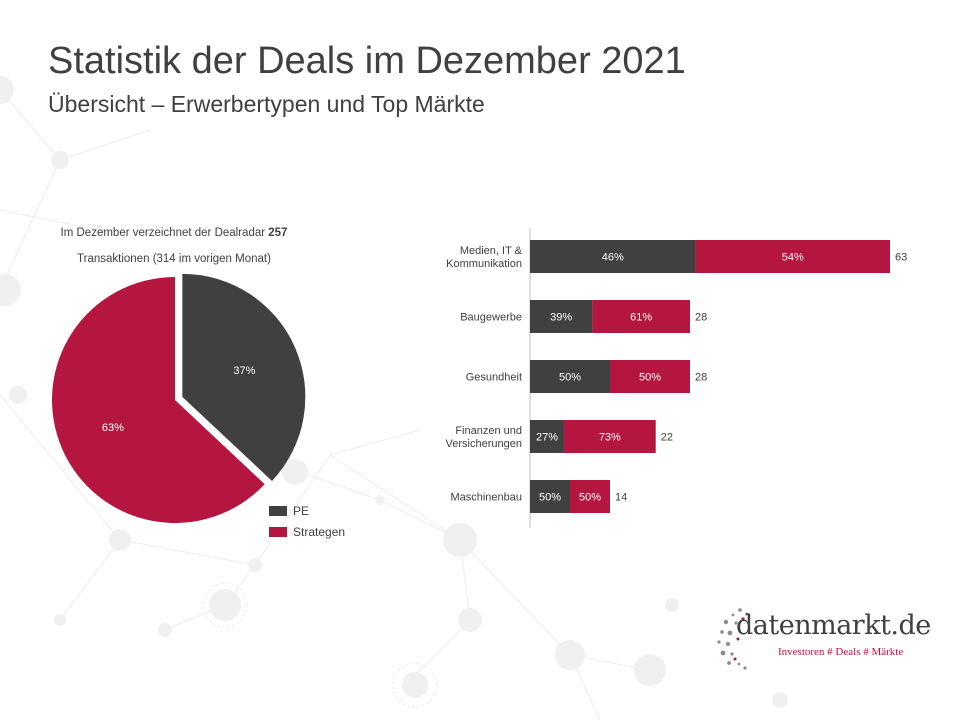 This screenshot has height=720, width=960. I want to click on legend-swatch-pe, so click(278, 510).